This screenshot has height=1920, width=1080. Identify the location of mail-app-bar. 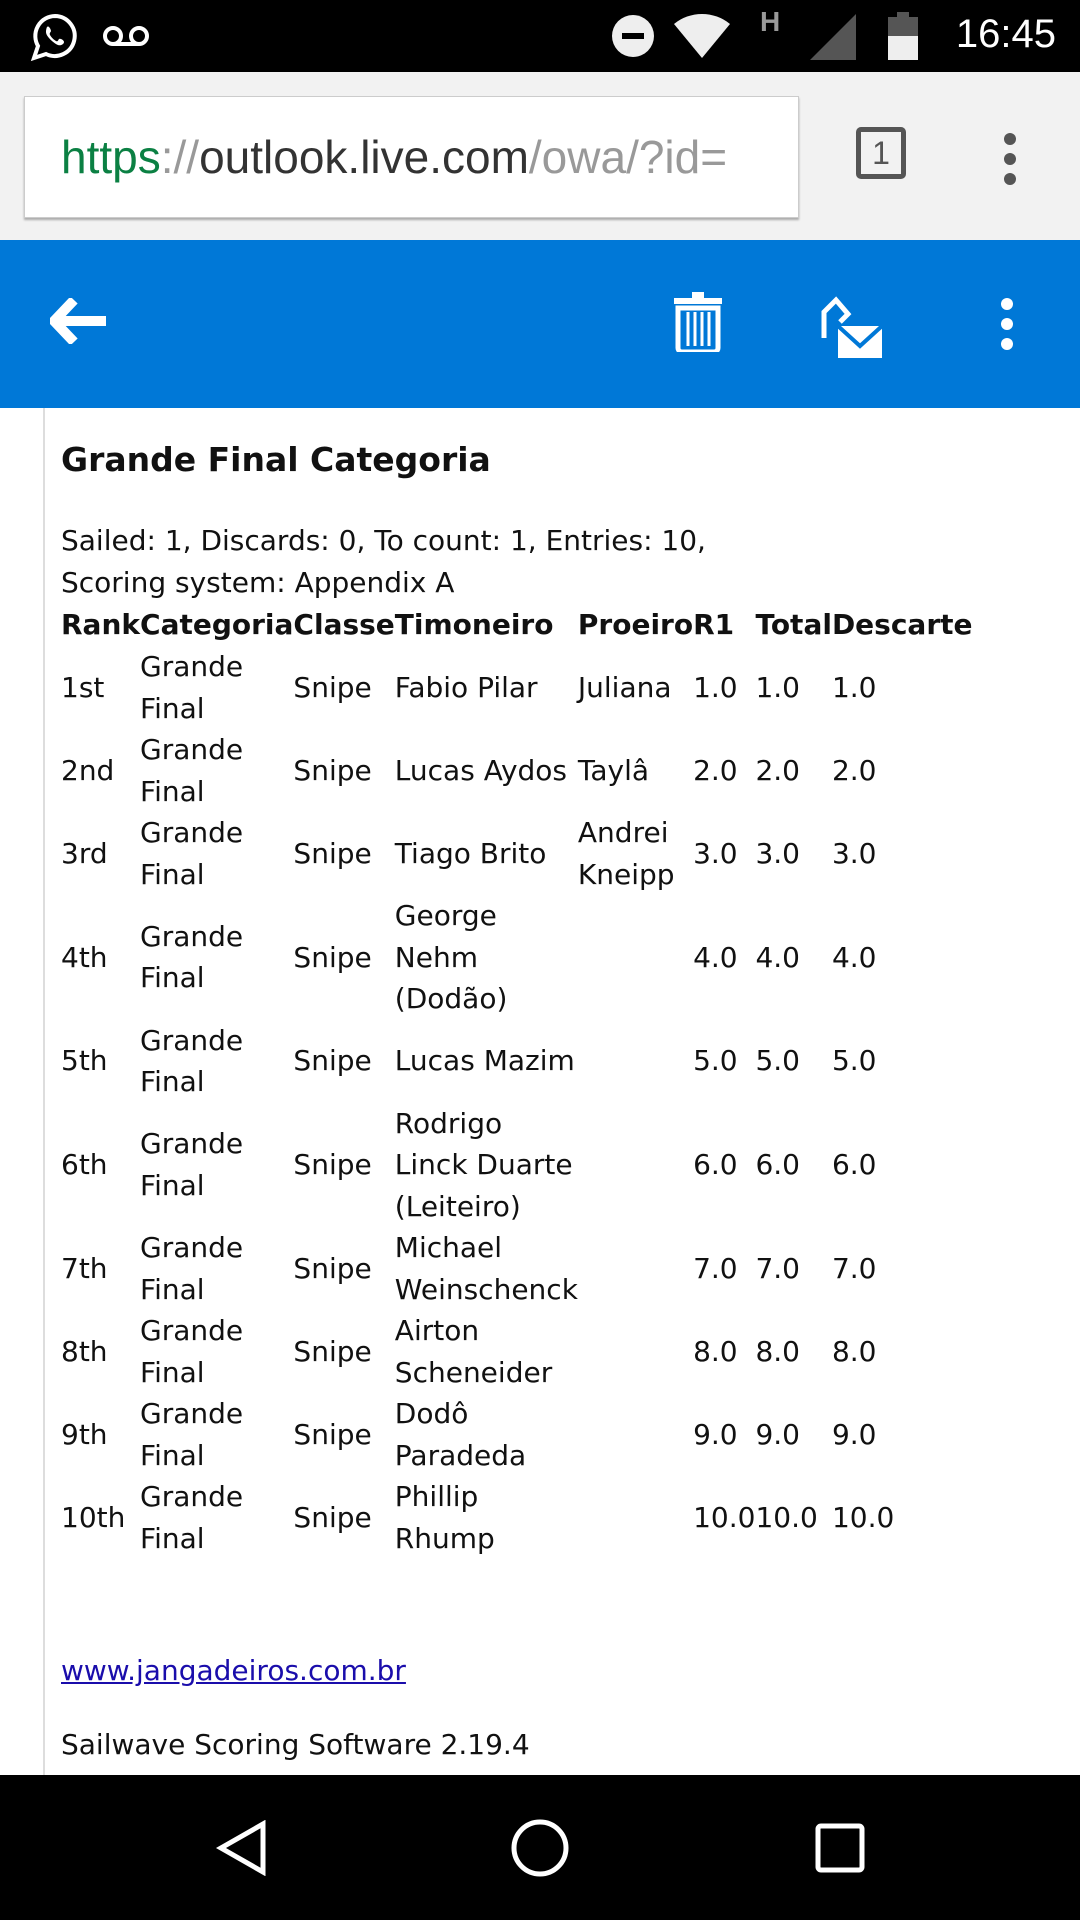
(540, 324).